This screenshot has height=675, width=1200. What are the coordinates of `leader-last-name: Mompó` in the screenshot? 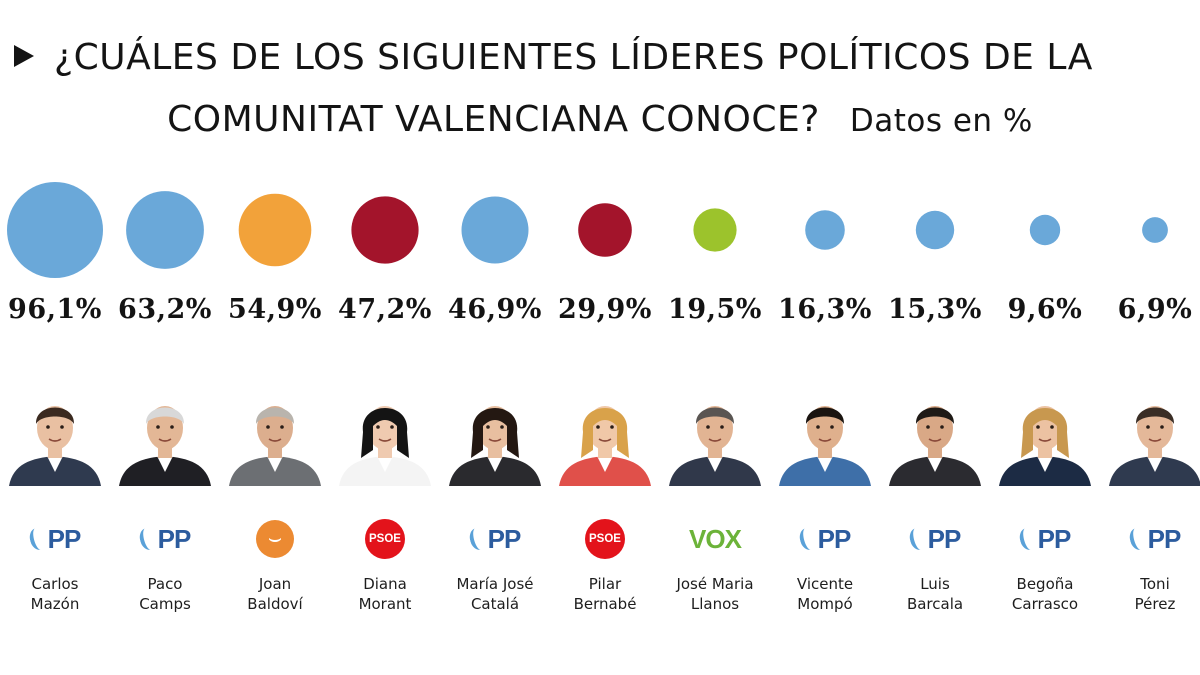 It's located at (825, 604).